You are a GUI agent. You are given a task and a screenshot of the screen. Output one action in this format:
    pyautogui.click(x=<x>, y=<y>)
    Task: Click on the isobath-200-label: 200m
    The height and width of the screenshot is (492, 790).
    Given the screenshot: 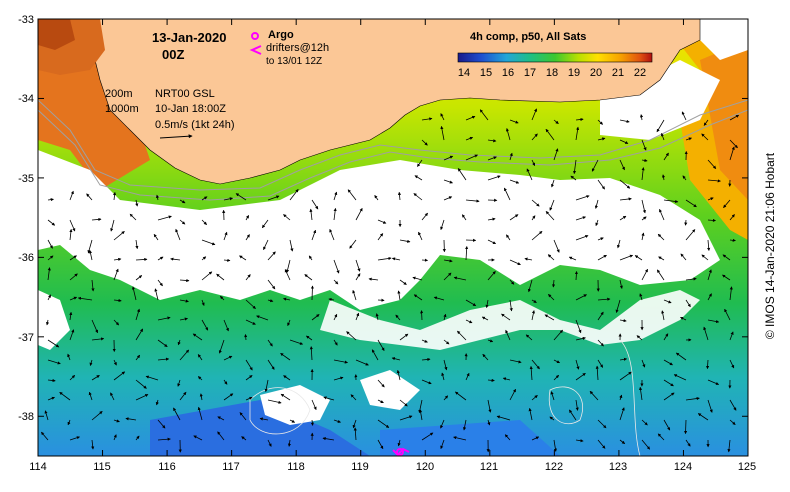 What is the action you would take?
    pyautogui.click(x=119, y=94)
    